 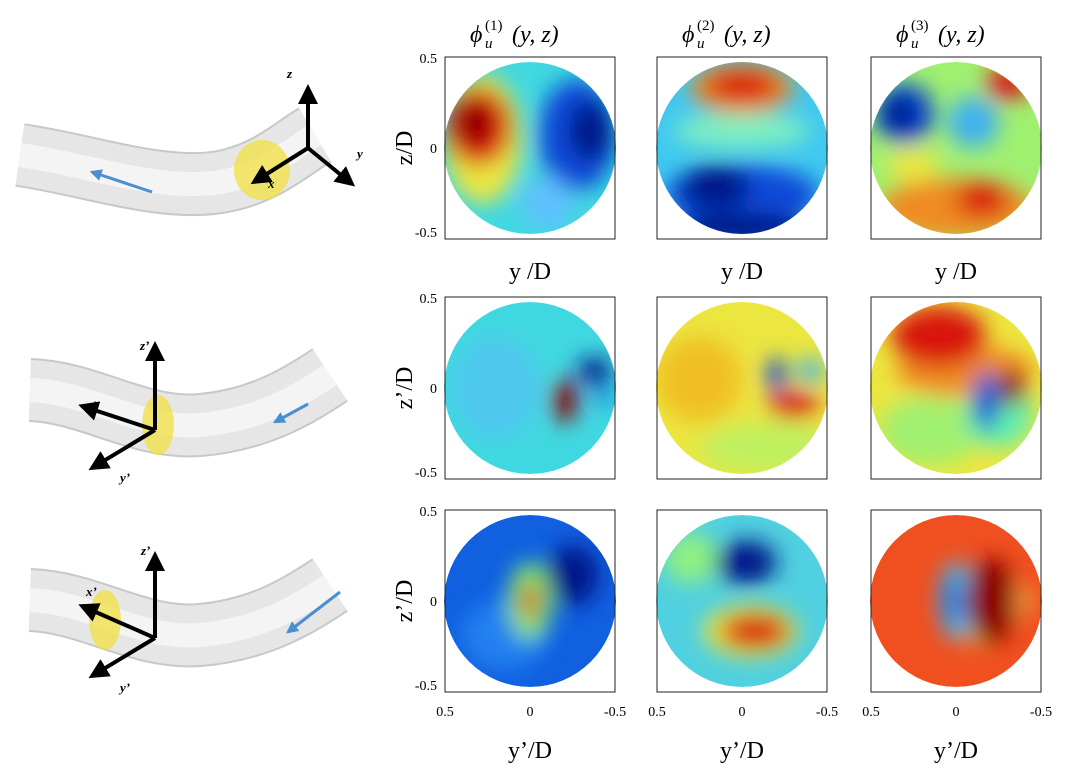 What do you see at coordinates (289, 73) in the screenshot?
I see `axis-name: z` at bounding box center [289, 73].